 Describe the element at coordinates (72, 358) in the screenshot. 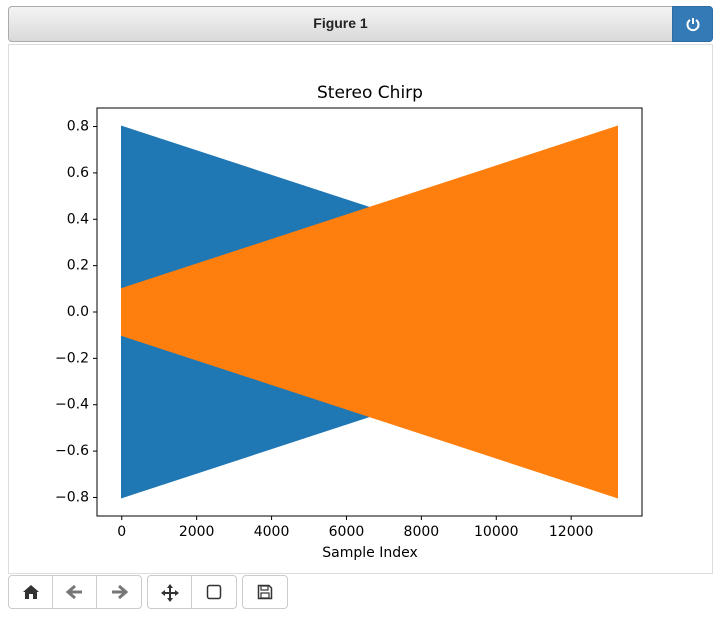

I see `y-tick-label: −0.2` at that location.